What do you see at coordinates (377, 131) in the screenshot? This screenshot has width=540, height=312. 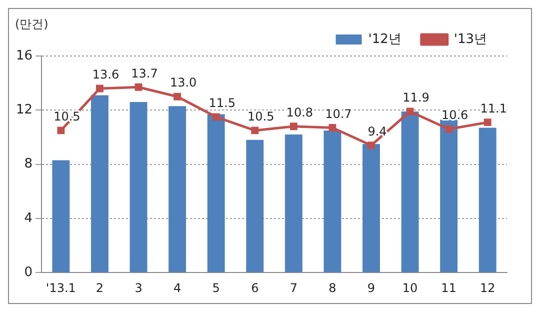 I see `data-label: 9.4` at bounding box center [377, 131].